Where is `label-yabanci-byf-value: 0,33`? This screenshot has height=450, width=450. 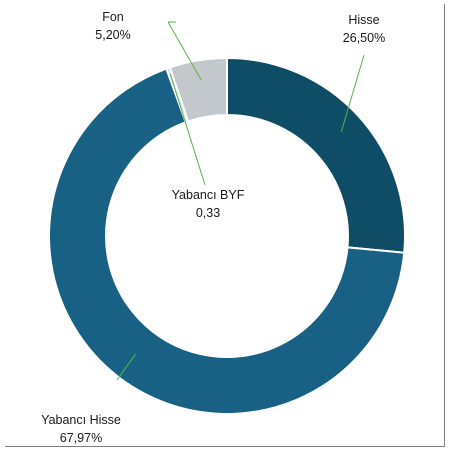
label-yabanci-byf-value: 0,33 is located at coordinates (208, 213).